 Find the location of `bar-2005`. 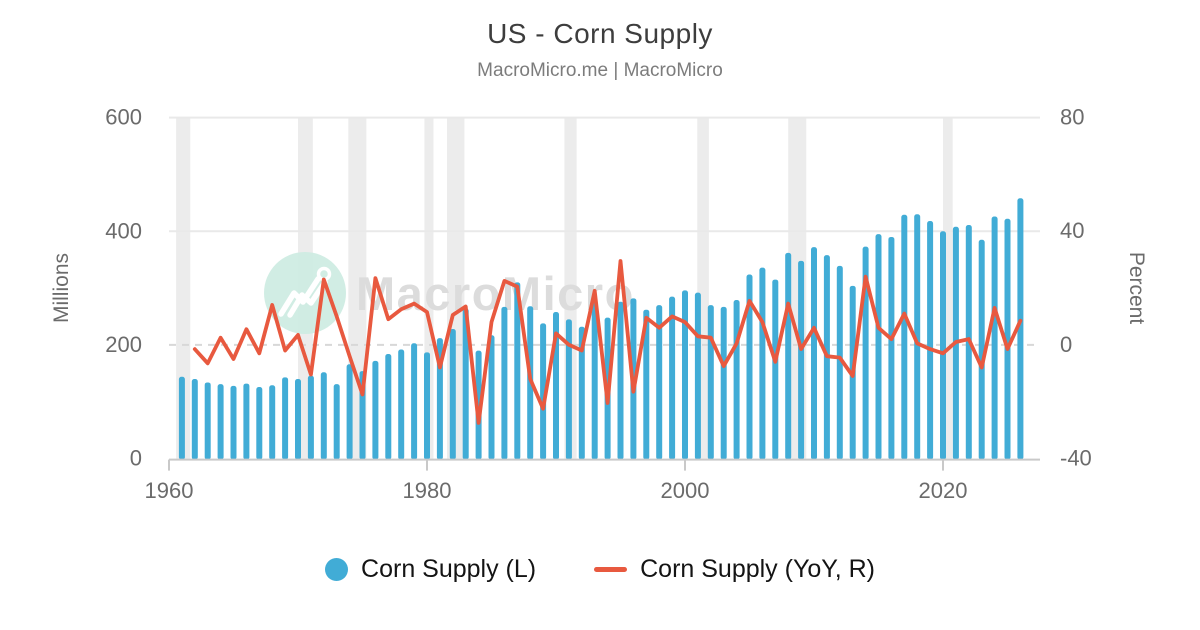

bar-2005 is located at coordinates (749, 367).